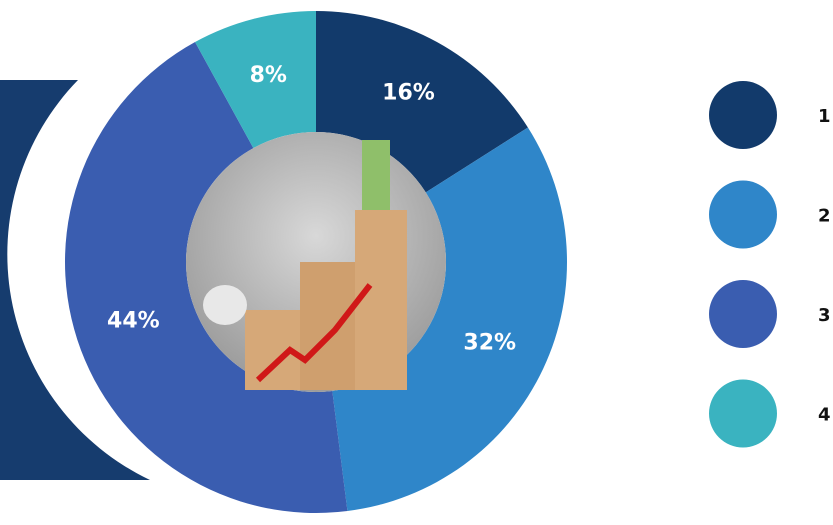 This screenshot has height=525, width=833. What do you see at coordinates (824, 216) in the screenshot?
I see `legend-label: 2` at bounding box center [824, 216].